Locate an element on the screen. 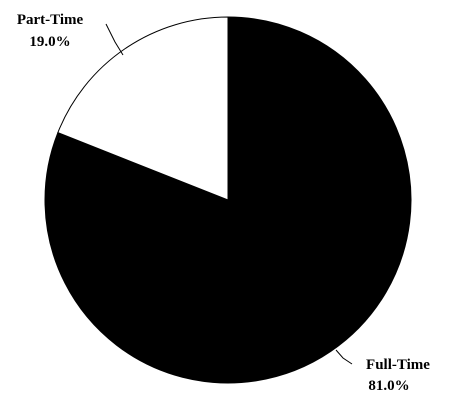 This screenshot has height=396, width=451. leader-line-full-time is located at coordinates (344, 357).